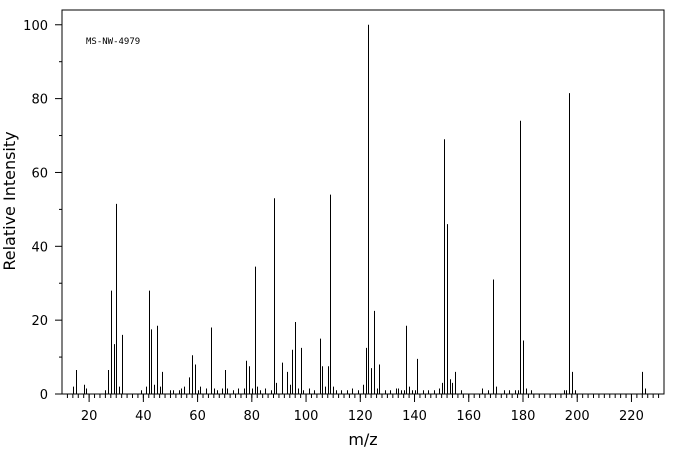 The image size is (676, 455). Describe the element at coordinates (468, 416) in the screenshot. I see `x-tick-label: 160` at that location.